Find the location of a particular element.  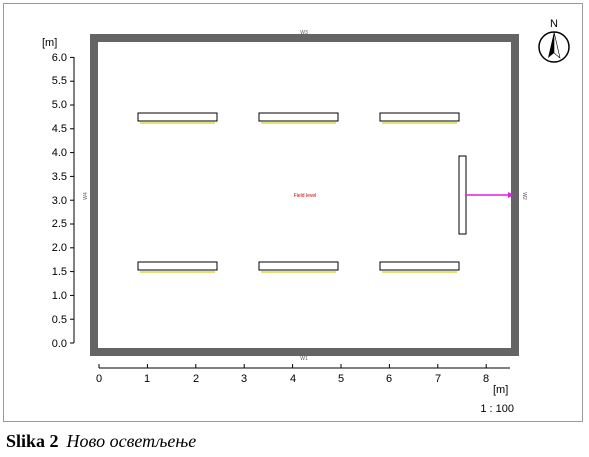

caption-text: Ново осветљење is located at coordinates (131, 441).